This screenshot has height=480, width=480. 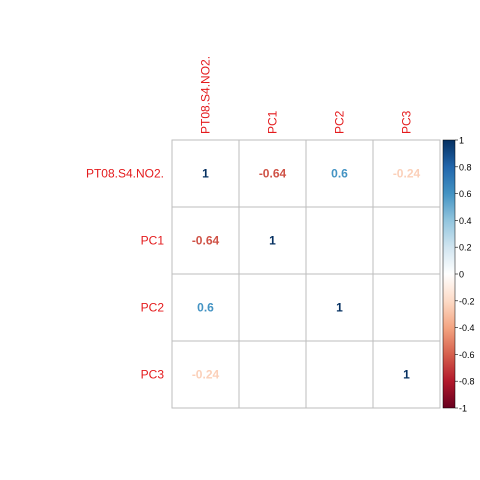 I want to click on colorbar-tick-label: -0.4, so click(x=467, y=328).